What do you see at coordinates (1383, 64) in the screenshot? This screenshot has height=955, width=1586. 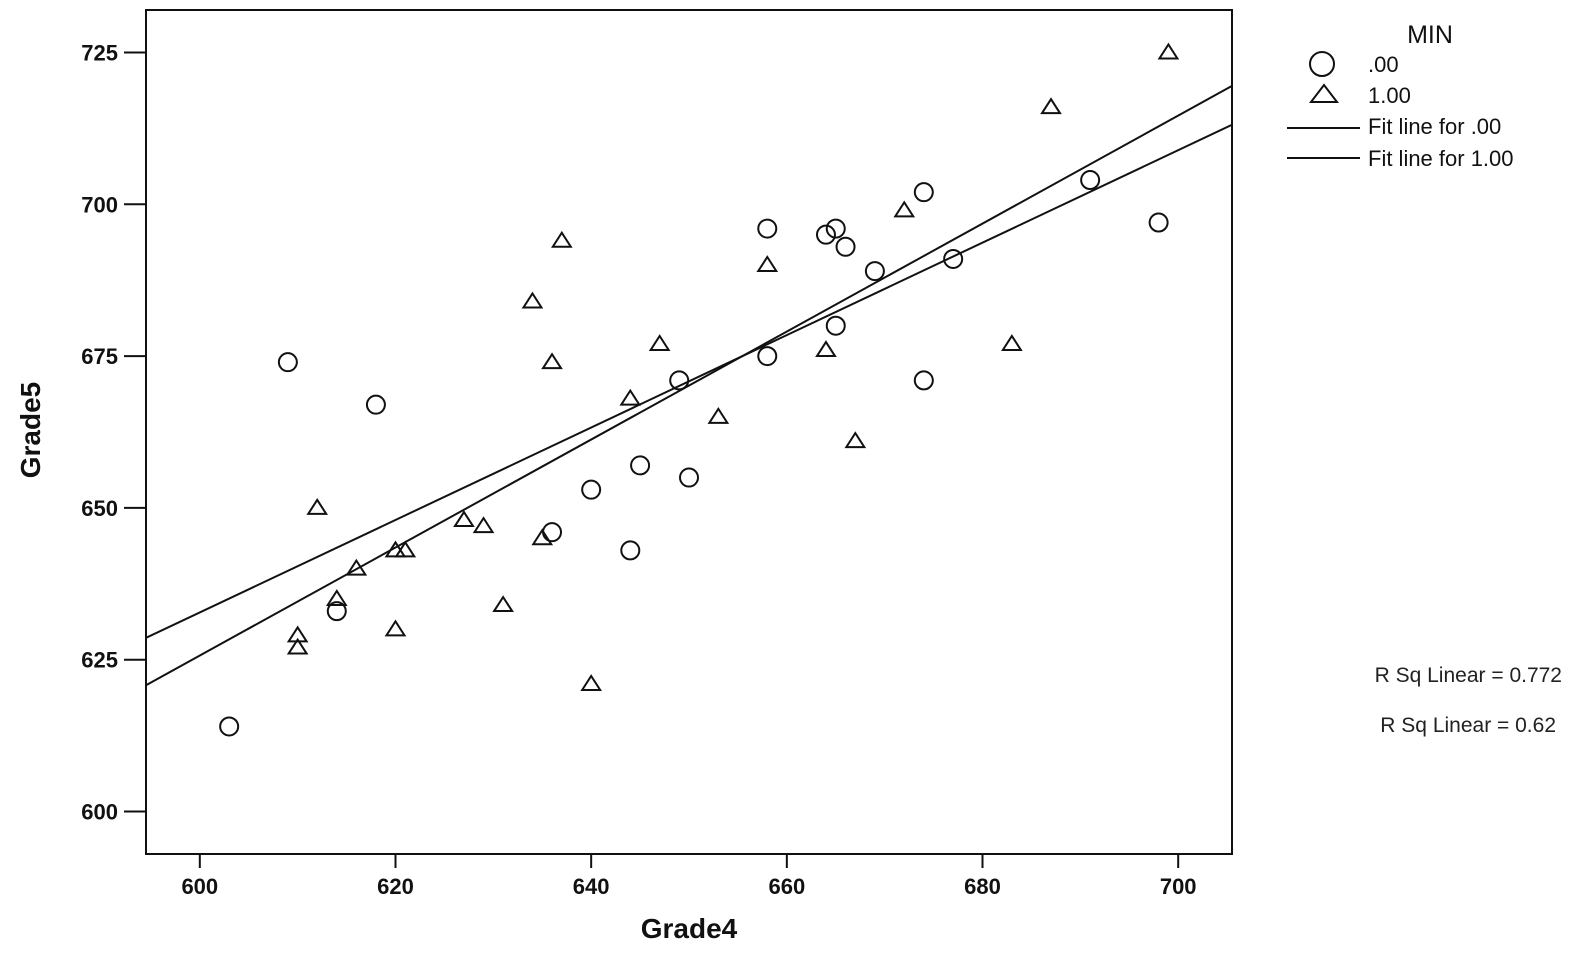 I see `legend-label-circle: .00` at bounding box center [1383, 64].